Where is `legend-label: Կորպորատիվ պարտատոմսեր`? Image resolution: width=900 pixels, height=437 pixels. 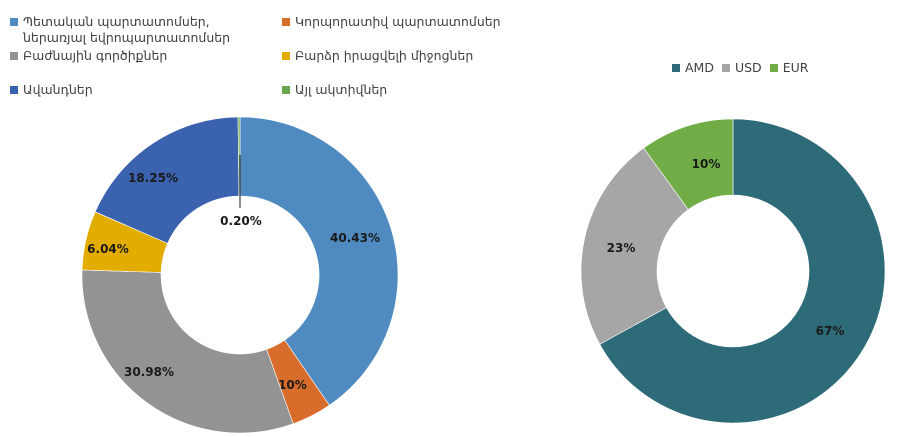
legend-label: Կորպորատիվ պարտատոմսեր is located at coordinates (398, 21).